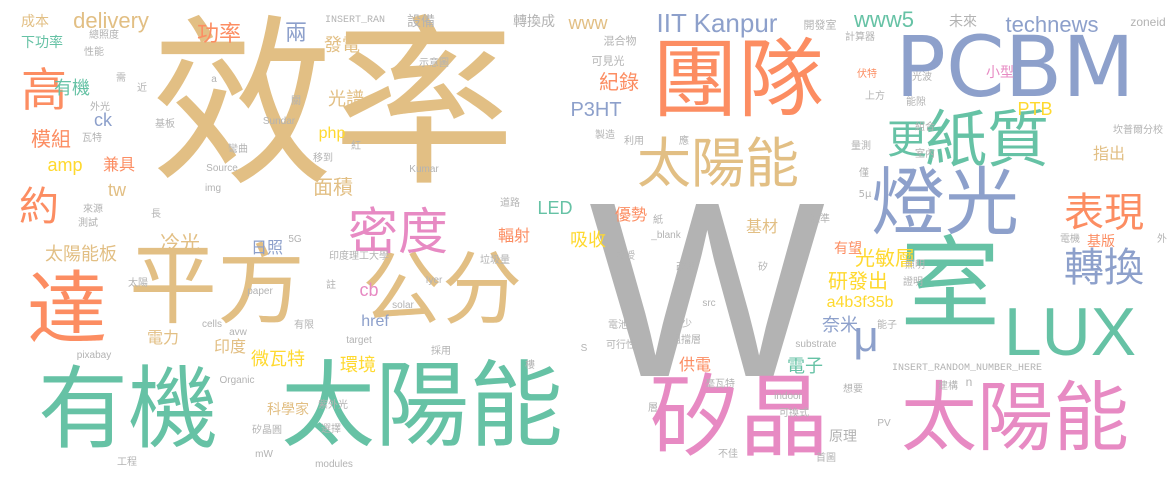 Image resolution: width=1175 pixels, height=482 pixels. What do you see at coordinates (826, 458) in the screenshot?
I see `cloud-word: 首圖` at bounding box center [826, 458].